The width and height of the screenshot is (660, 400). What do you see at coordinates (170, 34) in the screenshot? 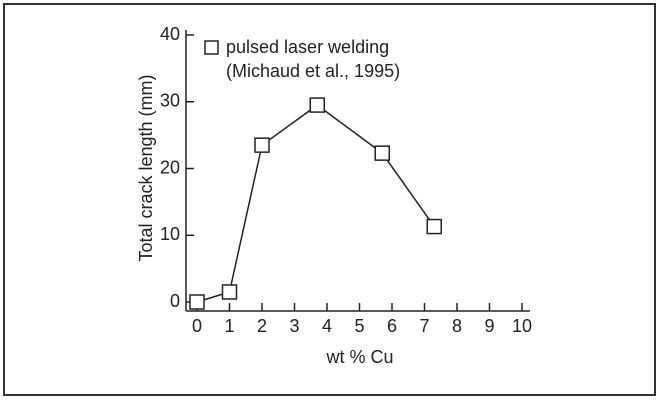
I see `y-tick-label: 40` at bounding box center [170, 34].